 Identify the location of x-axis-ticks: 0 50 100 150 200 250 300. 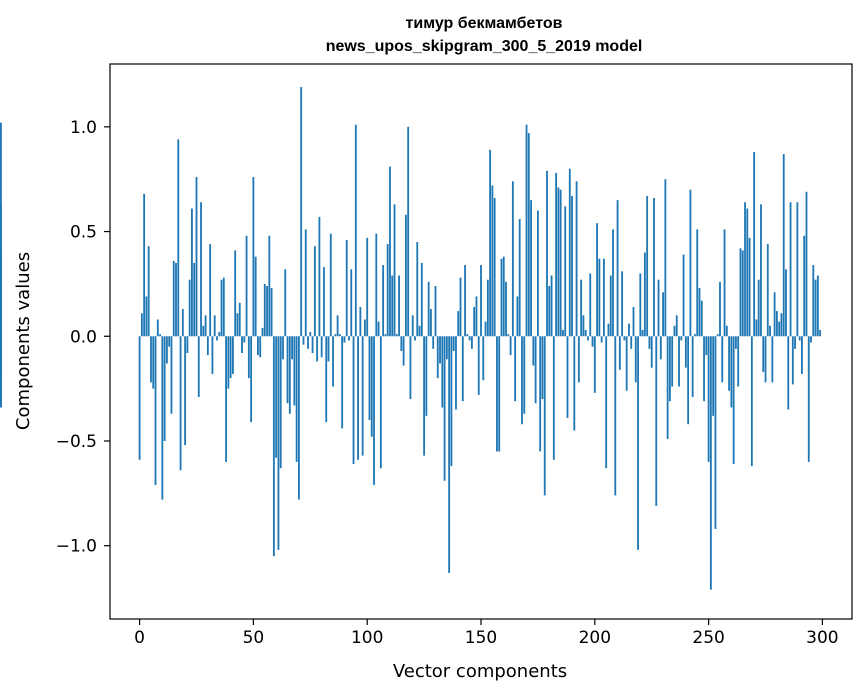
(486, 633).